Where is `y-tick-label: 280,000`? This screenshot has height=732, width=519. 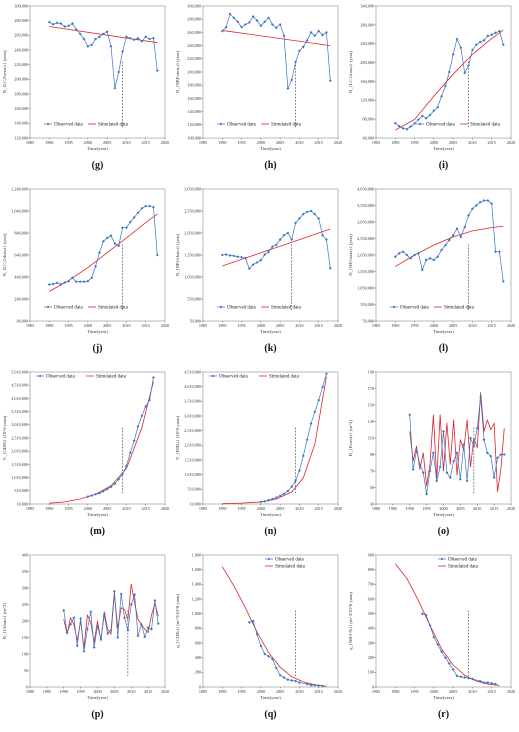
y-tick-label: 280,000 is located at coordinates (21, 21).